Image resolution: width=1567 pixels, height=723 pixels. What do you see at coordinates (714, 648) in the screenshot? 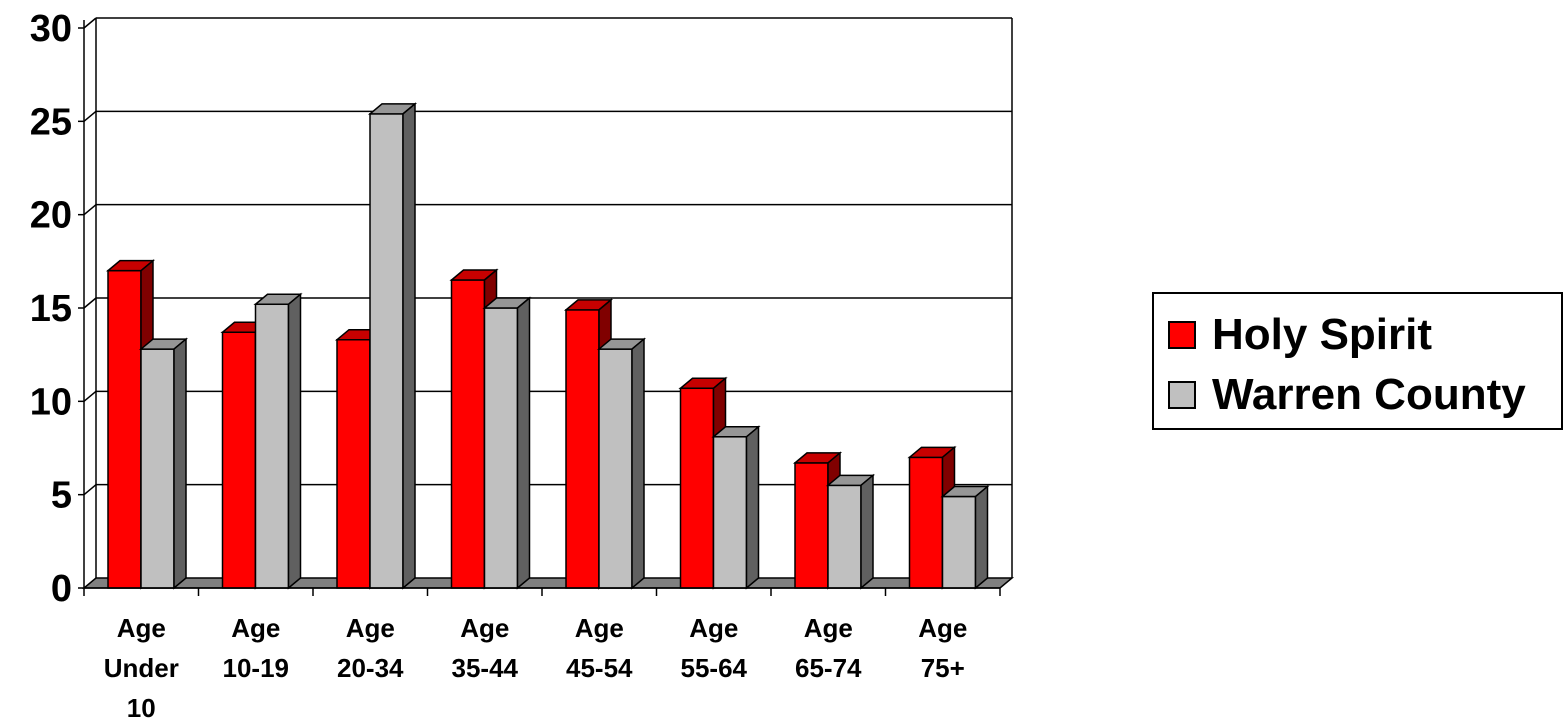
I see `x-tick-label-5: Age 55-64` at bounding box center [714, 648].